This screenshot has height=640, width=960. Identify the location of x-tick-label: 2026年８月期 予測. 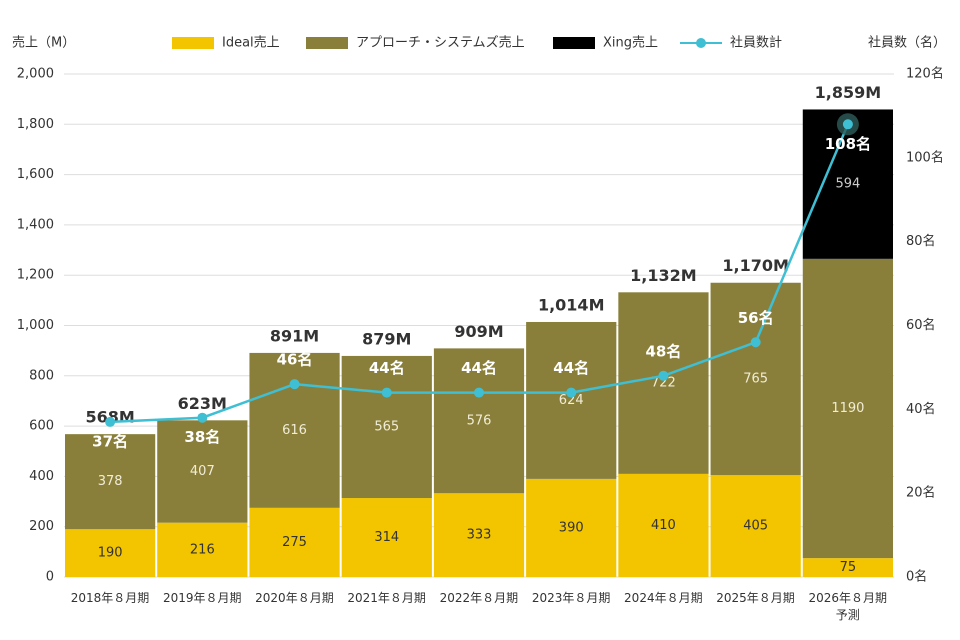
(848, 606).